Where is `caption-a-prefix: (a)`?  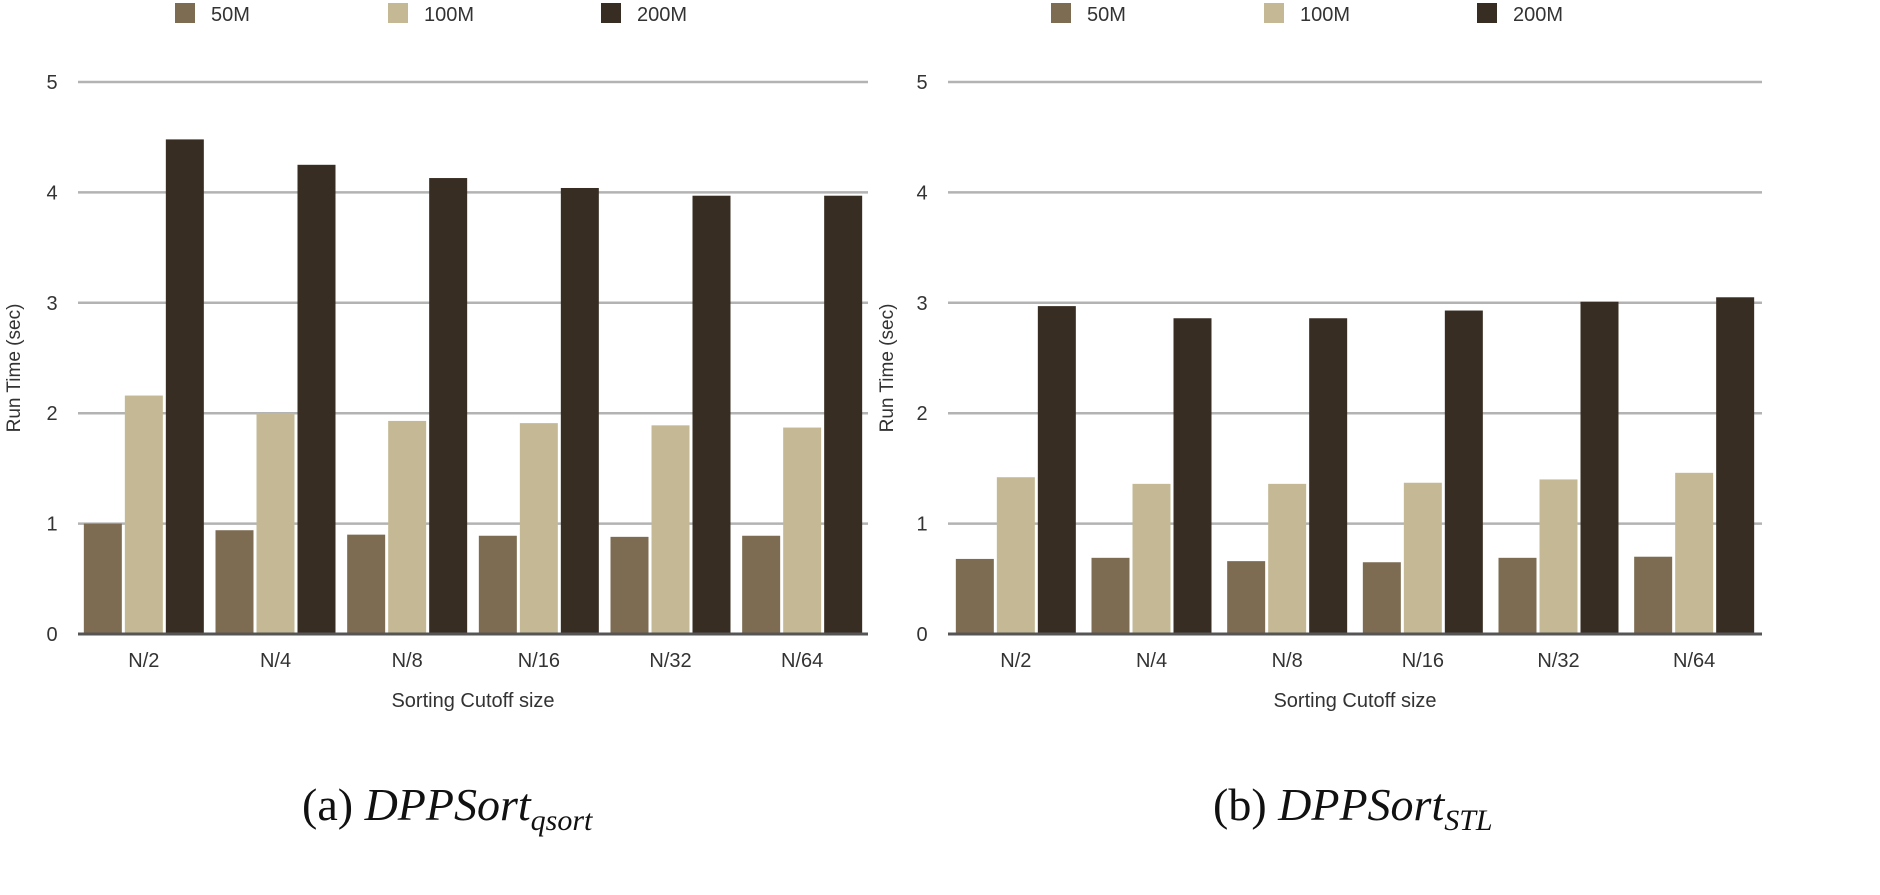
caption-a-prefix: (a) is located at coordinates (333, 804).